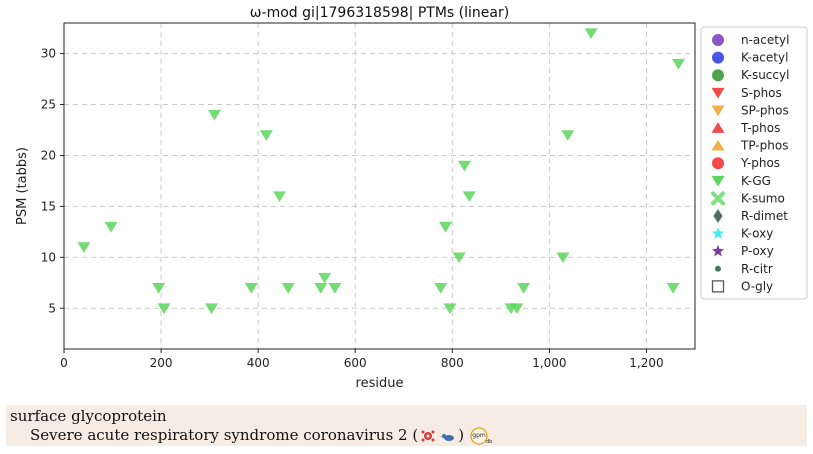 Image resolution: width=813 pixels, height=454 pixels. Describe the element at coordinates (764, 216) in the screenshot. I see `legend-label: R-dimet` at that location.